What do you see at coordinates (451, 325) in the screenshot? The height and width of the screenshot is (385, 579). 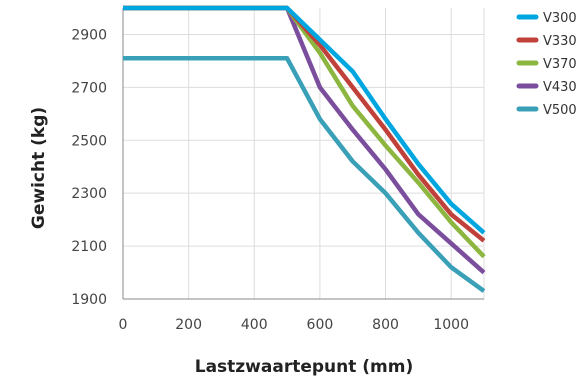 I see `x-tick-label: 1000` at bounding box center [451, 325].